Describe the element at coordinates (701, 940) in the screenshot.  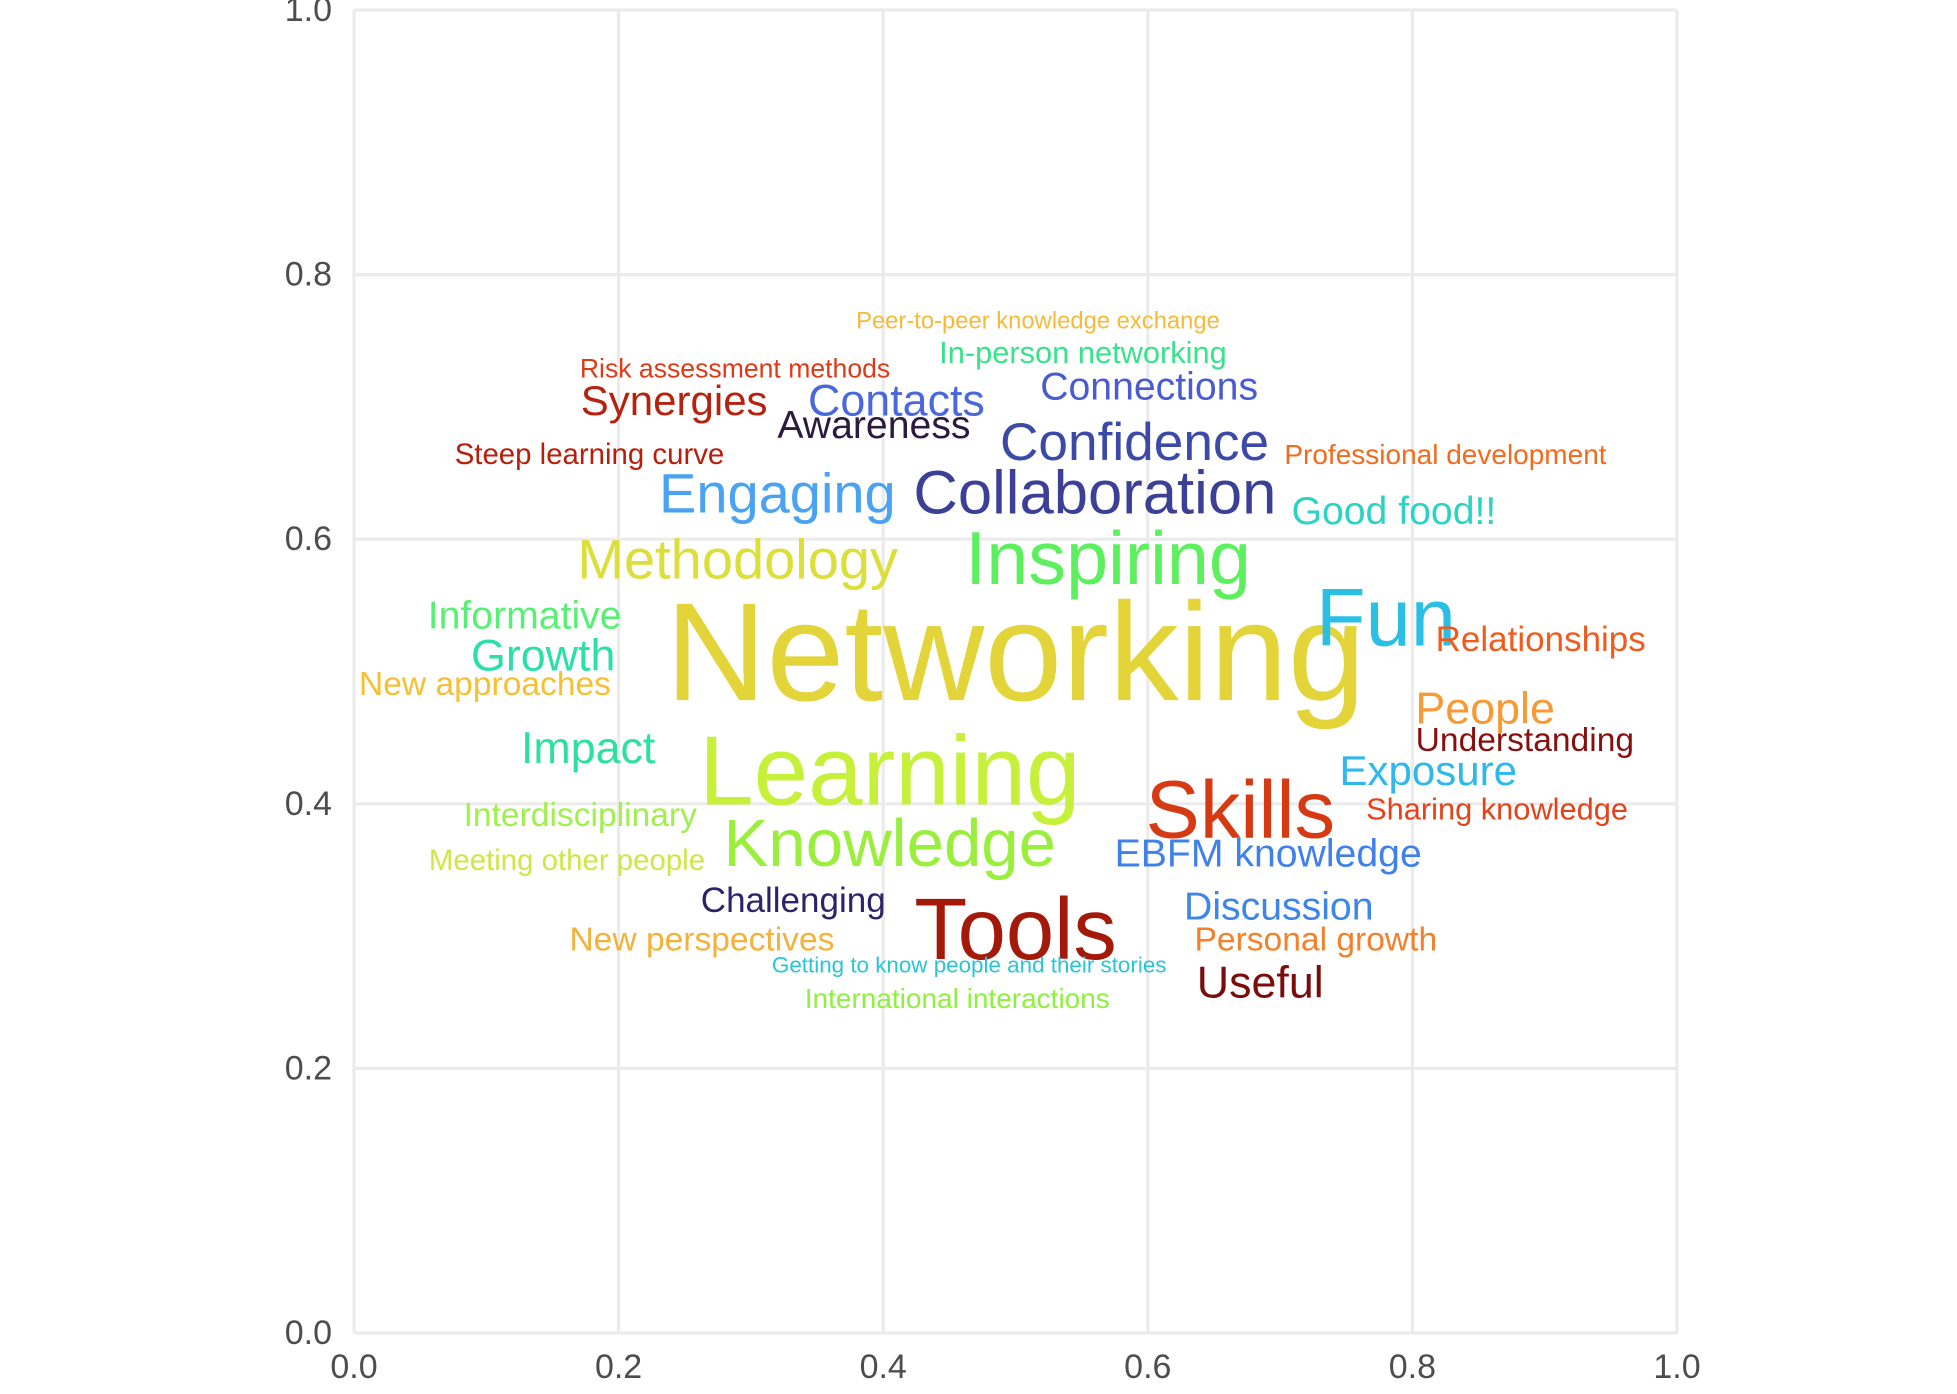
I see `word-cloud-word: New perspectives` at that location.